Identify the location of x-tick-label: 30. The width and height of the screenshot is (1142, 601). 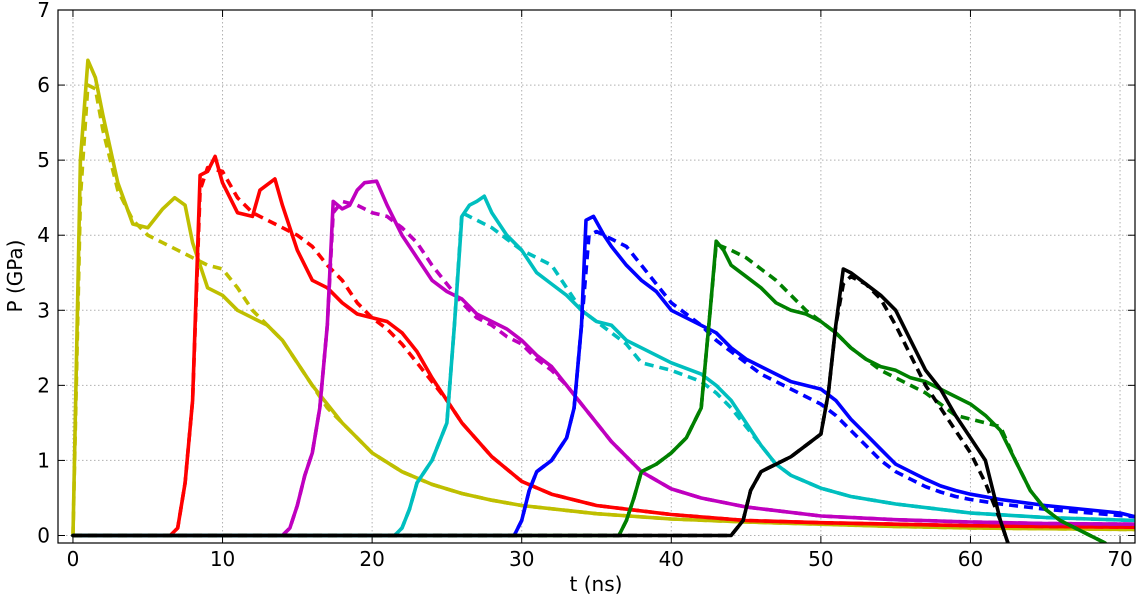
(521, 559).